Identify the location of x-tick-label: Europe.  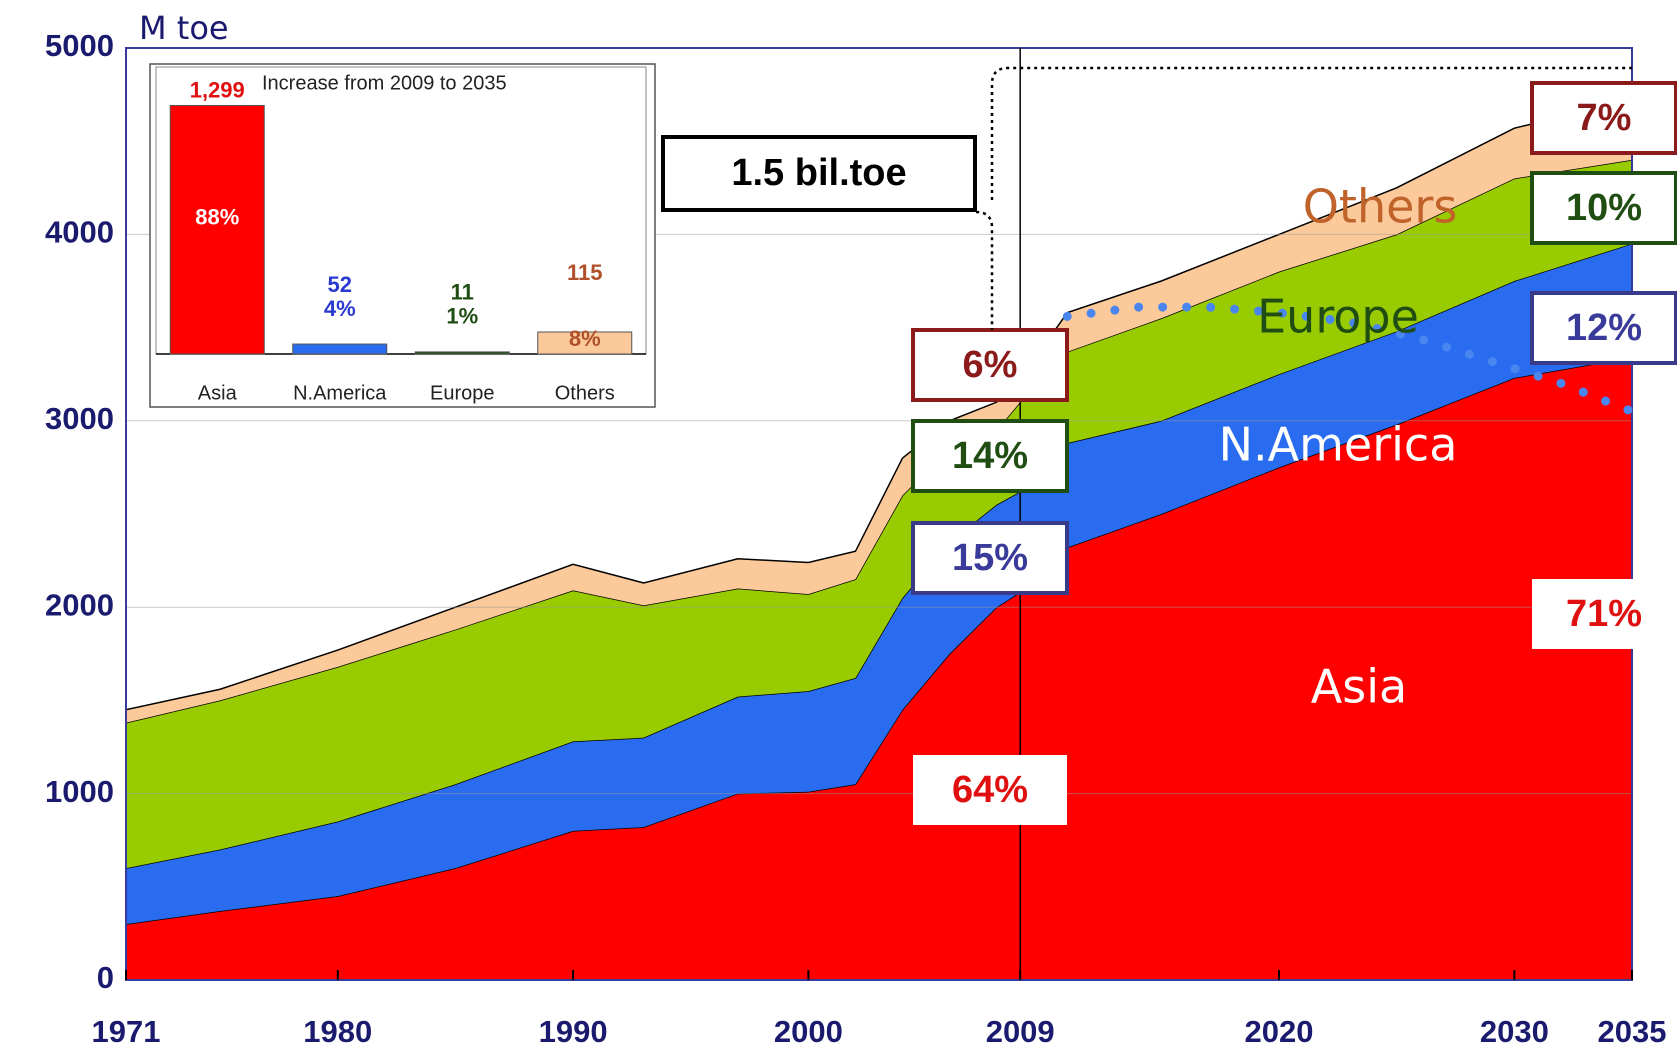
(462, 393).